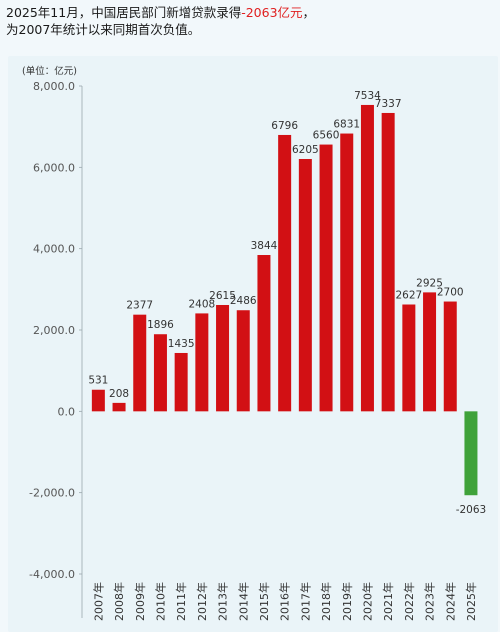 The width and height of the screenshot is (500, 632). Describe the element at coordinates (284, 126) in the screenshot. I see `data-label: 6796` at that location.